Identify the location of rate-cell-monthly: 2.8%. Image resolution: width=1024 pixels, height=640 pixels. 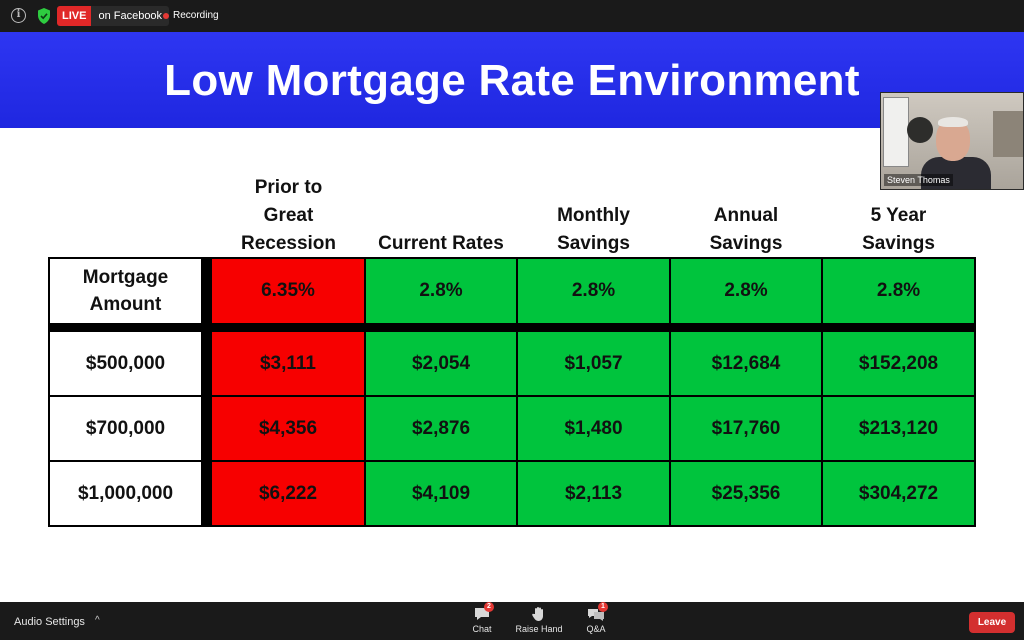
(593, 291).